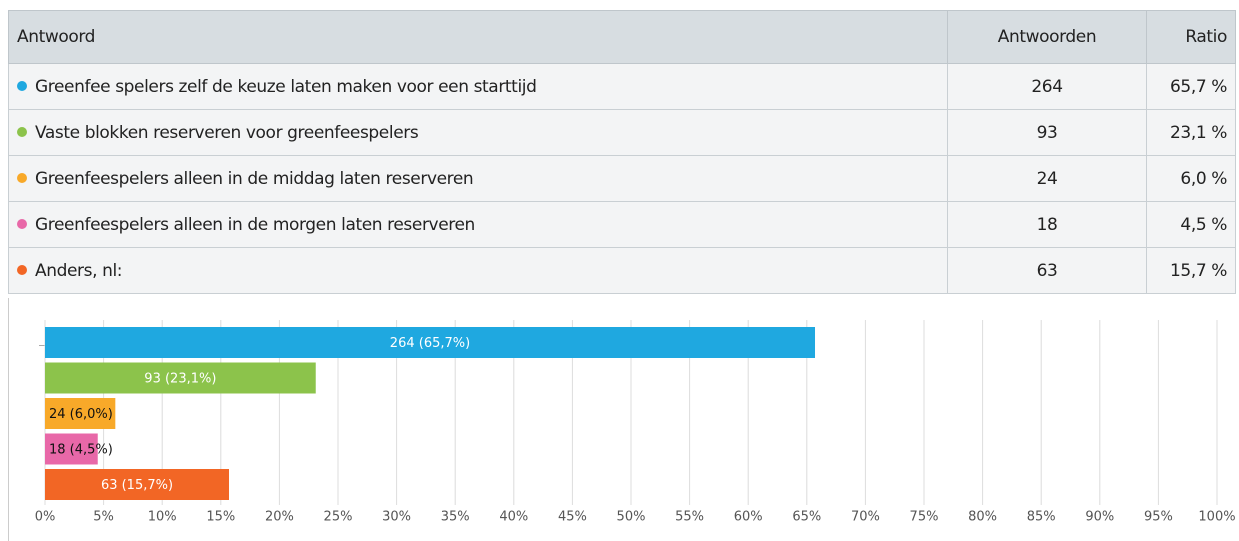 Image resolution: width=1239 pixels, height=541 pixels. Describe the element at coordinates (572, 517) in the screenshot. I see `x-tick-label: 45%` at that location.